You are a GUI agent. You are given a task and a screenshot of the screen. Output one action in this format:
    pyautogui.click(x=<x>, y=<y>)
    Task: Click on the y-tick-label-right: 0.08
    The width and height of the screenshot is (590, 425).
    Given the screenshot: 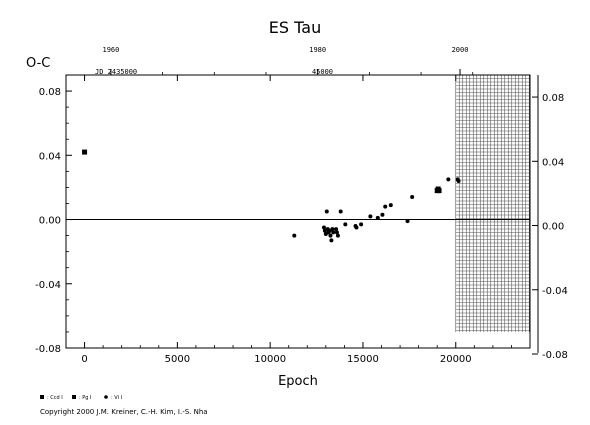 What is the action you would take?
    pyautogui.click(x=553, y=98)
    